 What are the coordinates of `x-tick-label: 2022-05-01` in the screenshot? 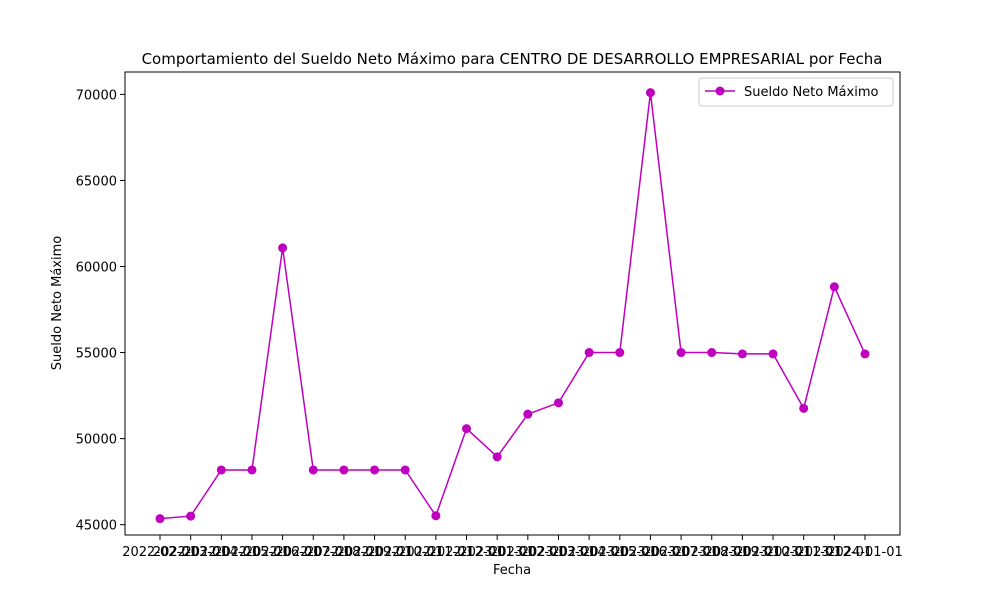 It's located at (252, 552).